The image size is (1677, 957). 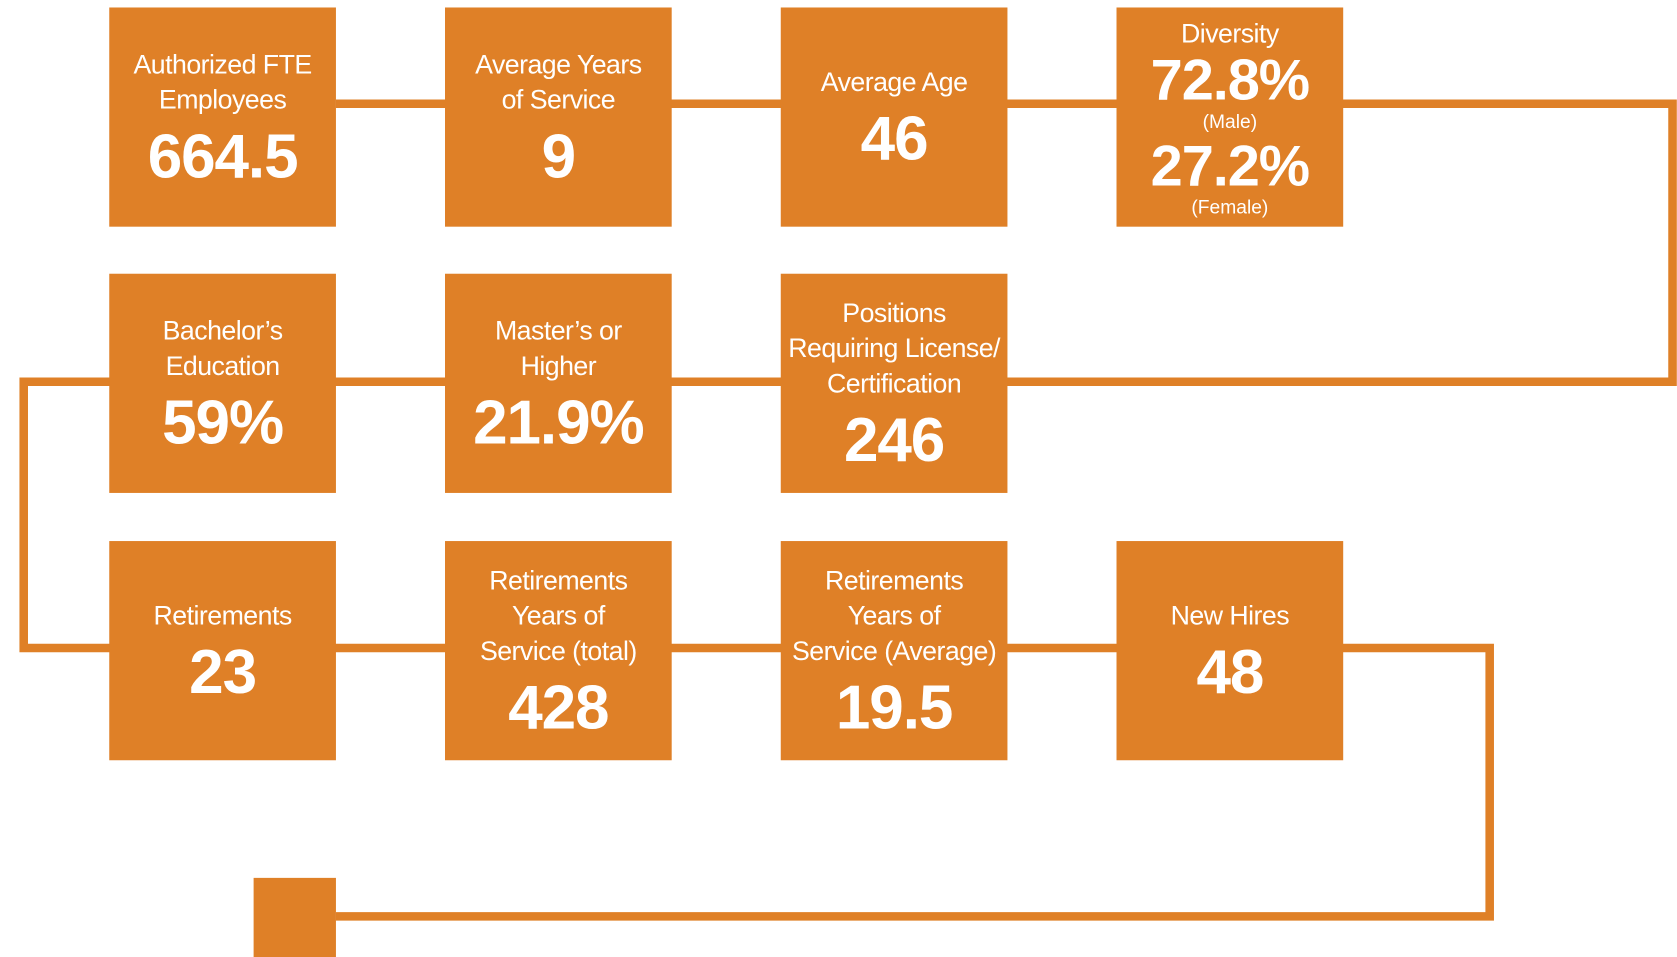 I want to click on box-label: New Hires, so click(x=1230, y=616).